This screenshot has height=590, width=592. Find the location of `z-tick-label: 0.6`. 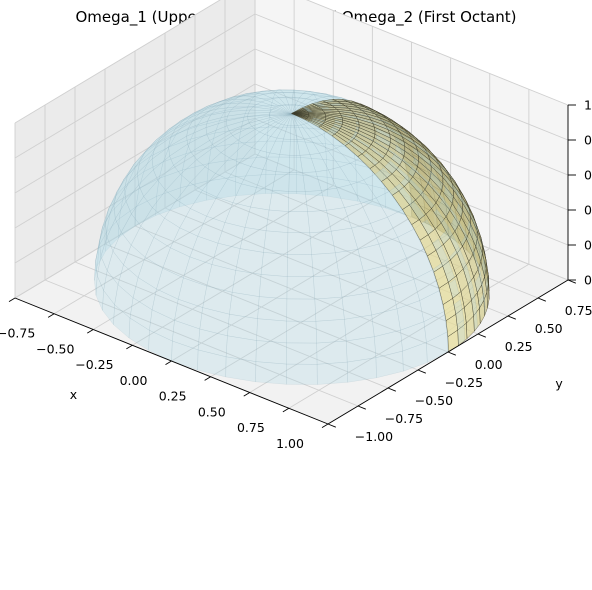

z-tick-label: 0.6 is located at coordinates (588, 175).